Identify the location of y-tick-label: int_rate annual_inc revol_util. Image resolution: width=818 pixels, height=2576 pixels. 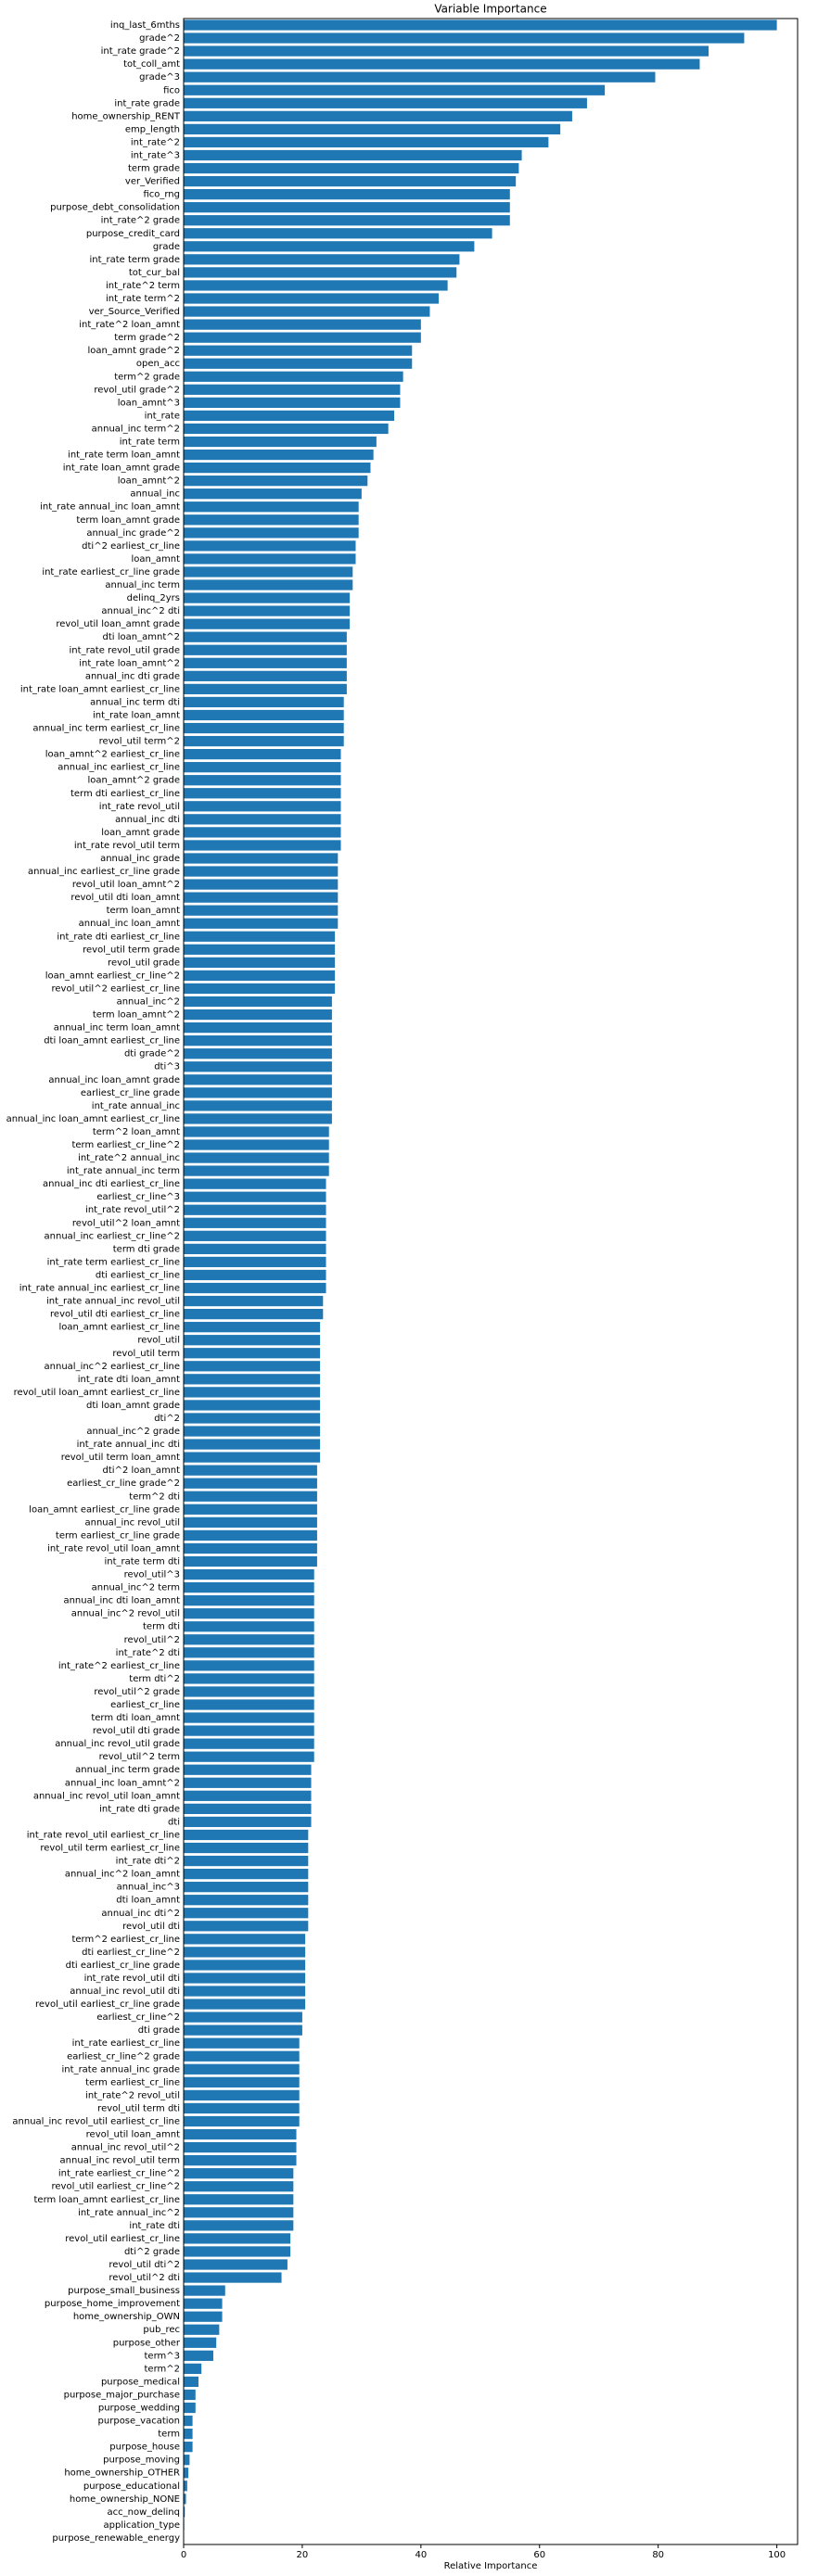
(113, 1302).